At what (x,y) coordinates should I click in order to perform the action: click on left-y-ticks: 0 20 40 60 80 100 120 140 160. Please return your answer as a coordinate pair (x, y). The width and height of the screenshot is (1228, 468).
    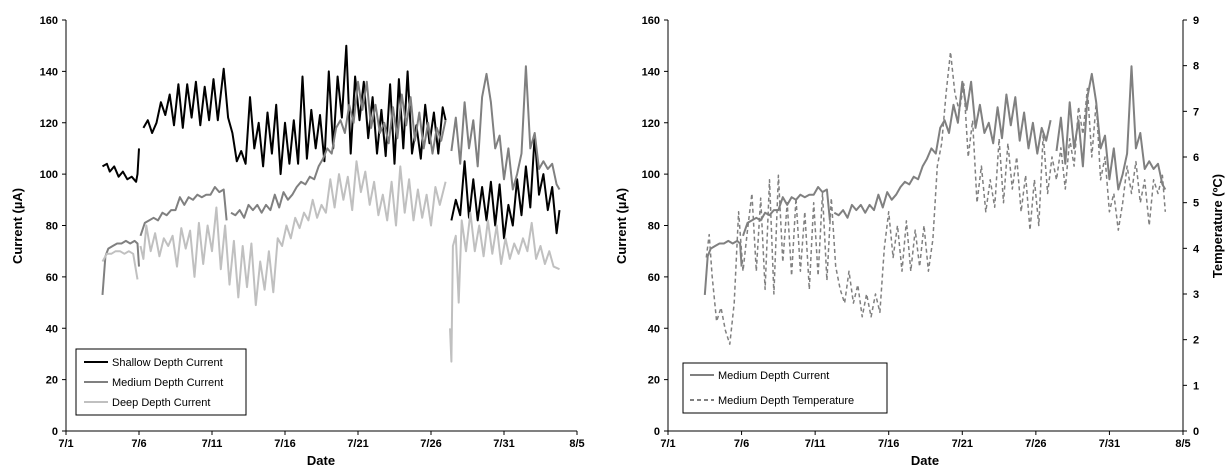
    Looking at the image, I should click on (53, 226).